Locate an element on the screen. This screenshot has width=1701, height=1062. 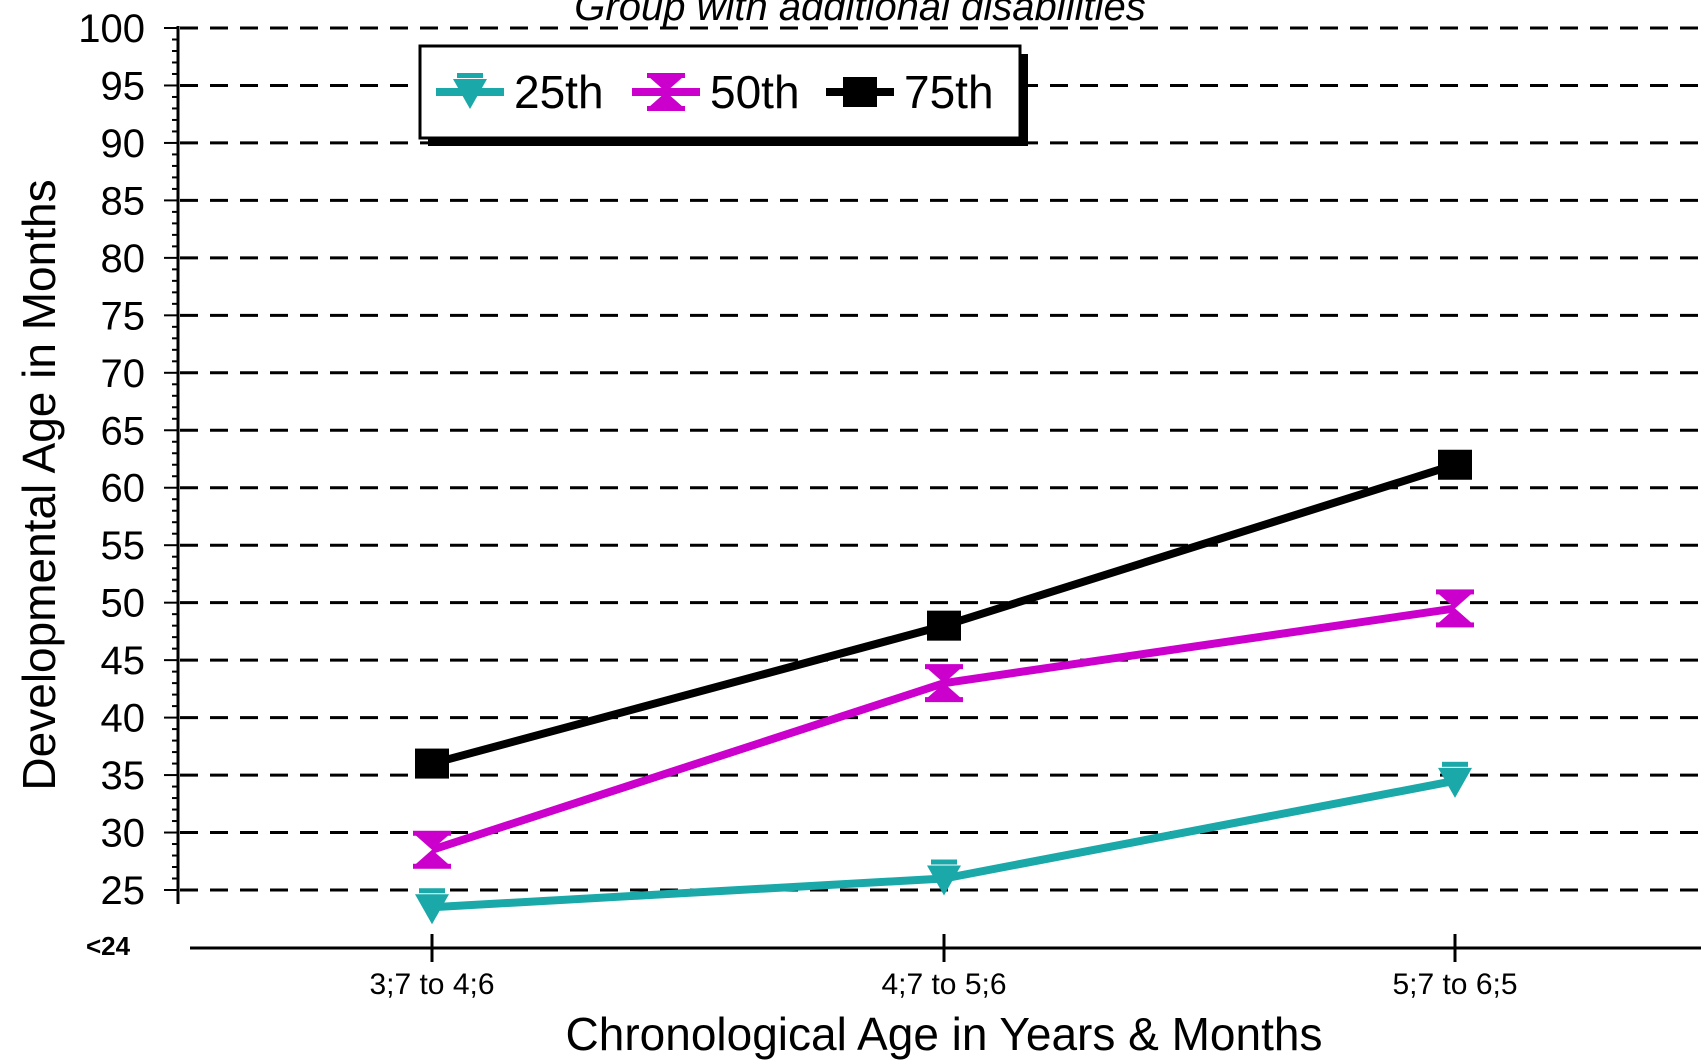
legend-label: 25th is located at coordinates (559, 92).